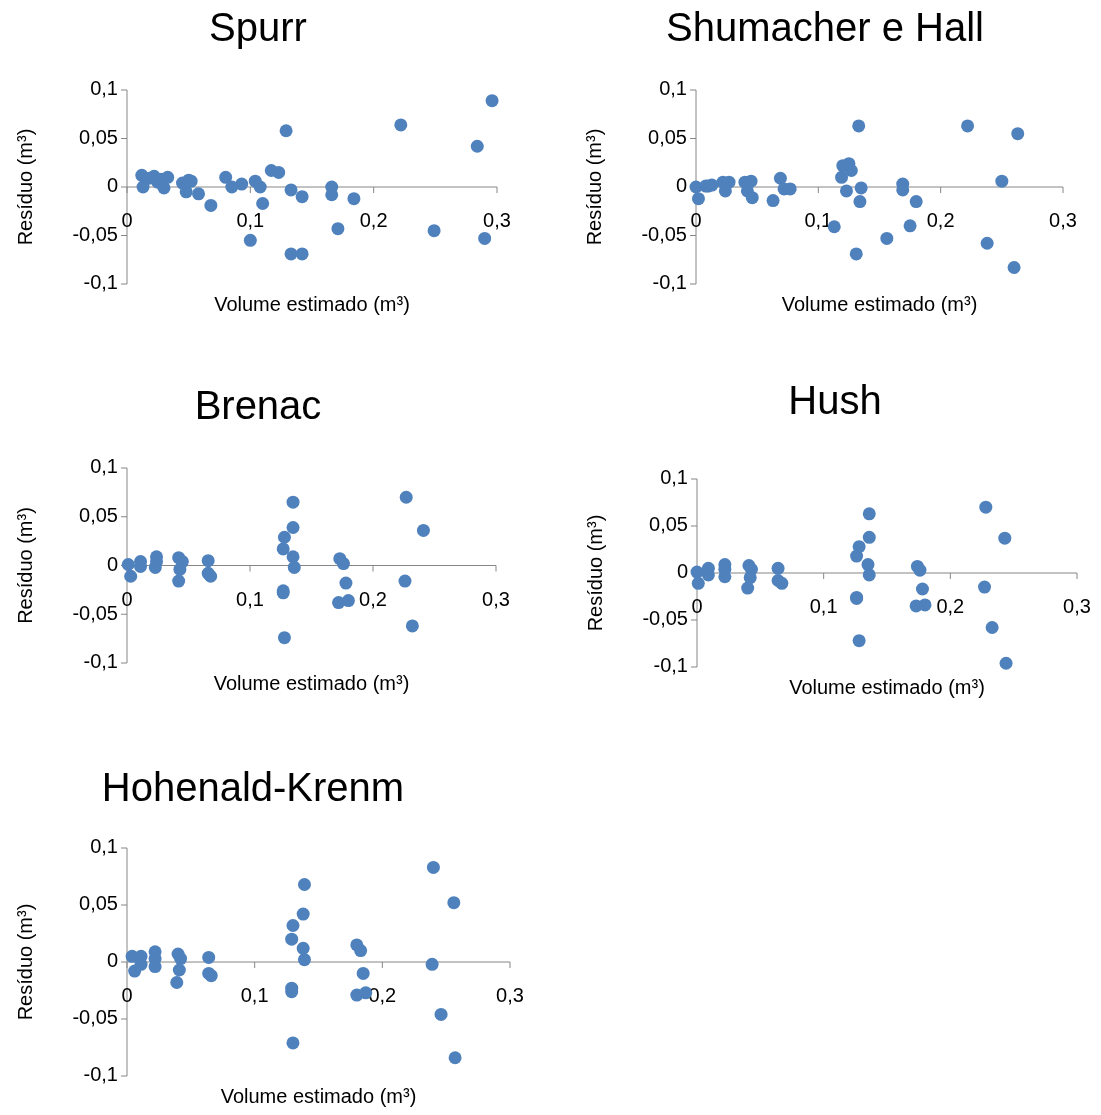 The height and width of the screenshot is (1115, 1101). What do you see at coordinates (253, 786) in the screenshot?
I see `chart-title: Hohenald-Krenm` at bounding box center [253, 786].